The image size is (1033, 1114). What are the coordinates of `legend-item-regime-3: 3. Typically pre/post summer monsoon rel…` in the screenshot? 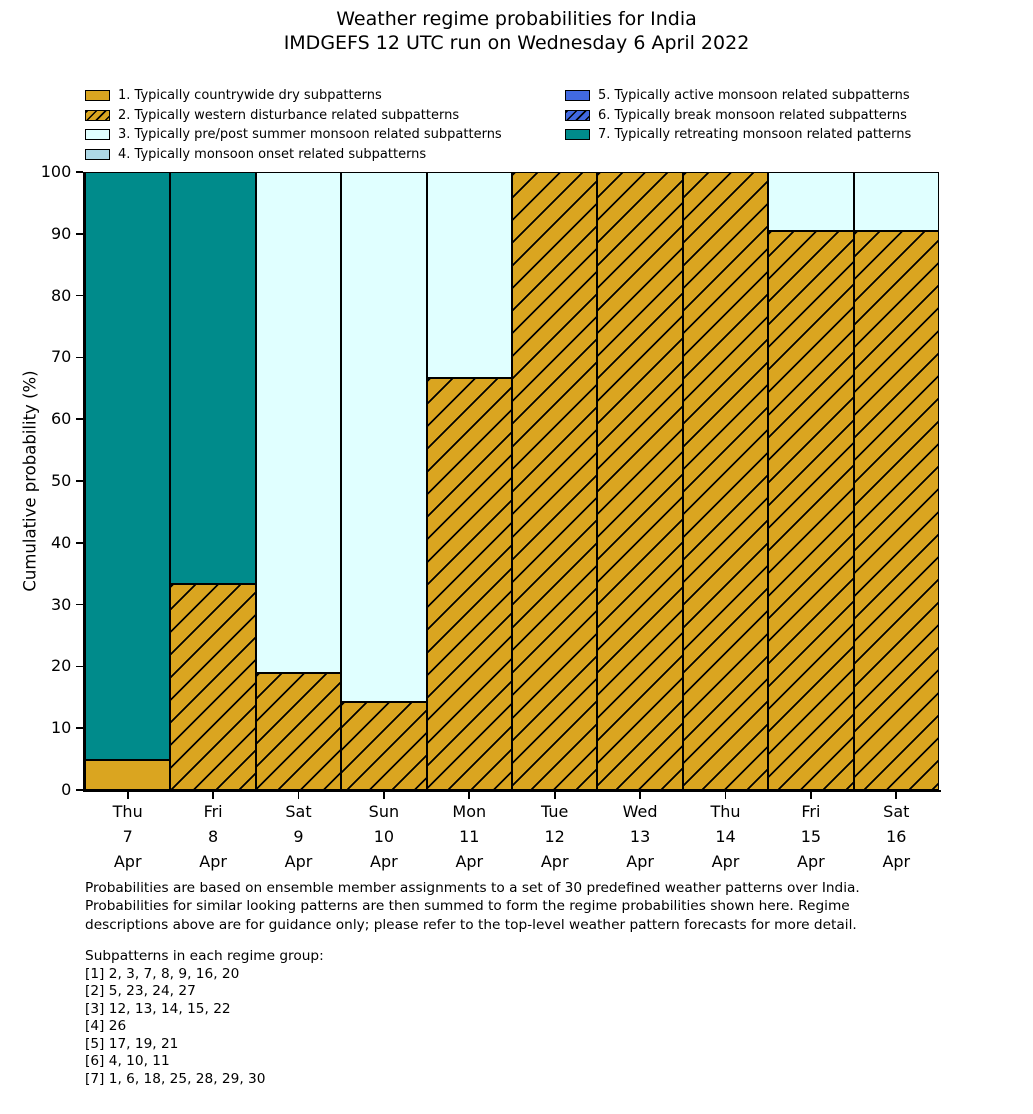 It's located at (325, 135).